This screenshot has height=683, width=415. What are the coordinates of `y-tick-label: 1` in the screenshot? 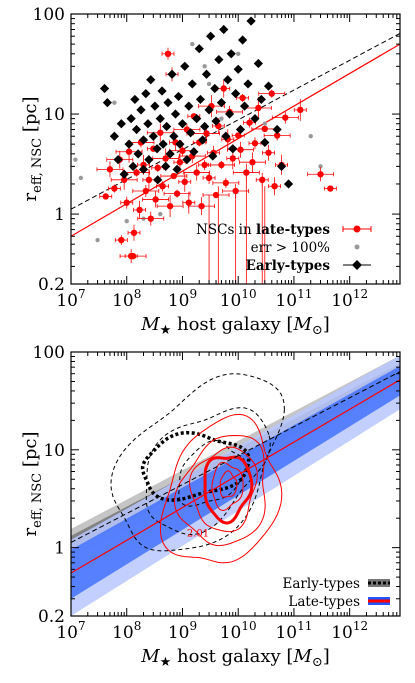 It's located at (59, 549).